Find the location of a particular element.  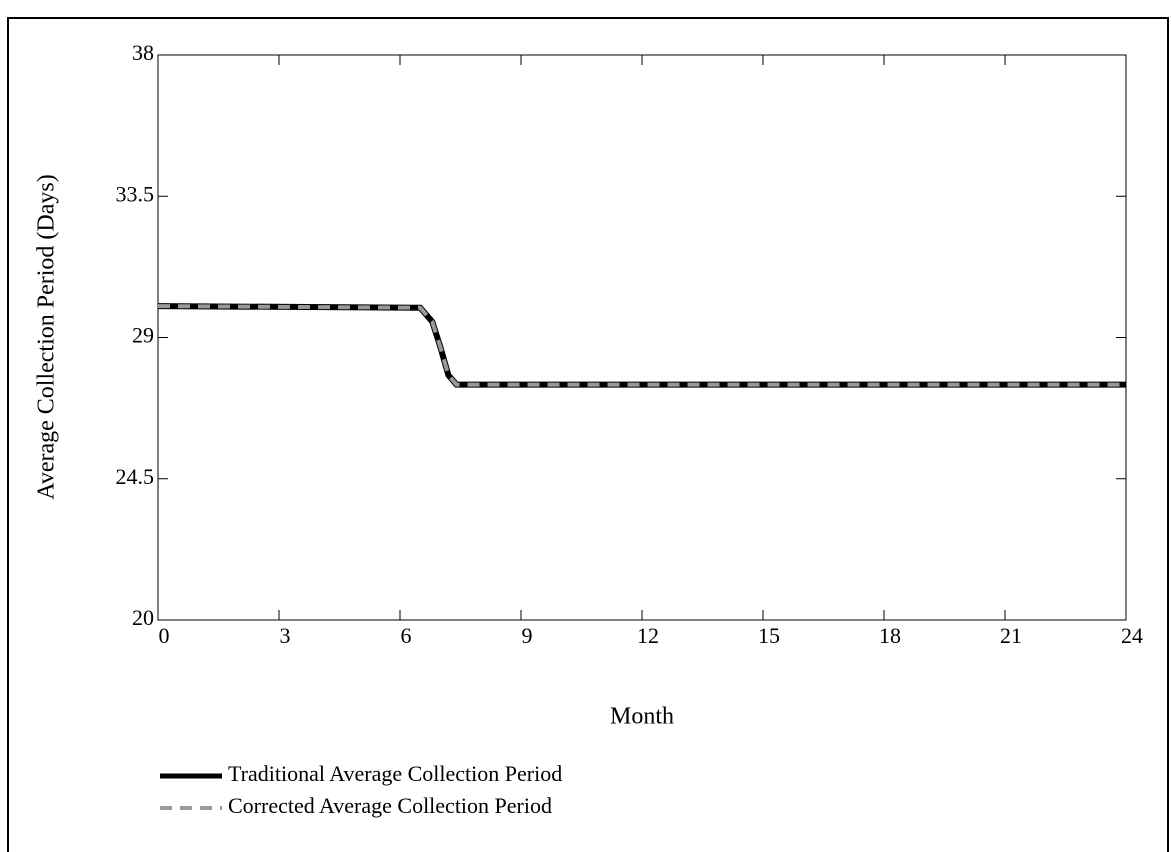

x-tick-label: 24 is located at coordinates (1132, 635).